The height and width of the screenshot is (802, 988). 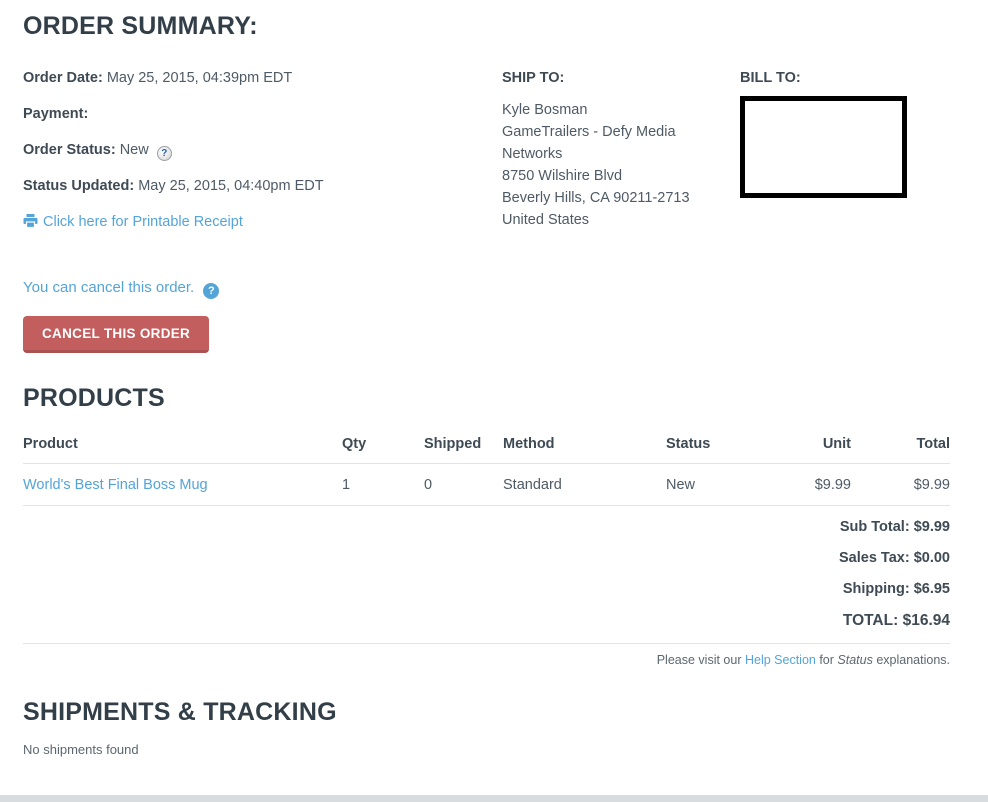 What do you see at coordinates (931, 527) in the screenshot?
I see `subtotal-value: $9.99` at bounding box center [931, 527].